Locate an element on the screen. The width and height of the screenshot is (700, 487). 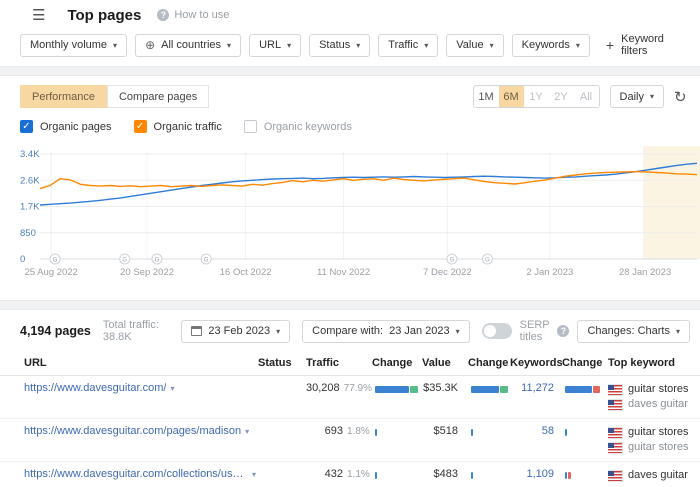
traffic-filter: Traffic ▾ is located at coordinates (408, 45).